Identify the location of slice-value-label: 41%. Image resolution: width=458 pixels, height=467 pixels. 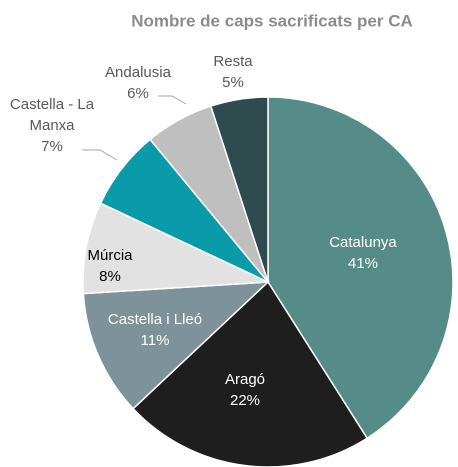
(363, 263).